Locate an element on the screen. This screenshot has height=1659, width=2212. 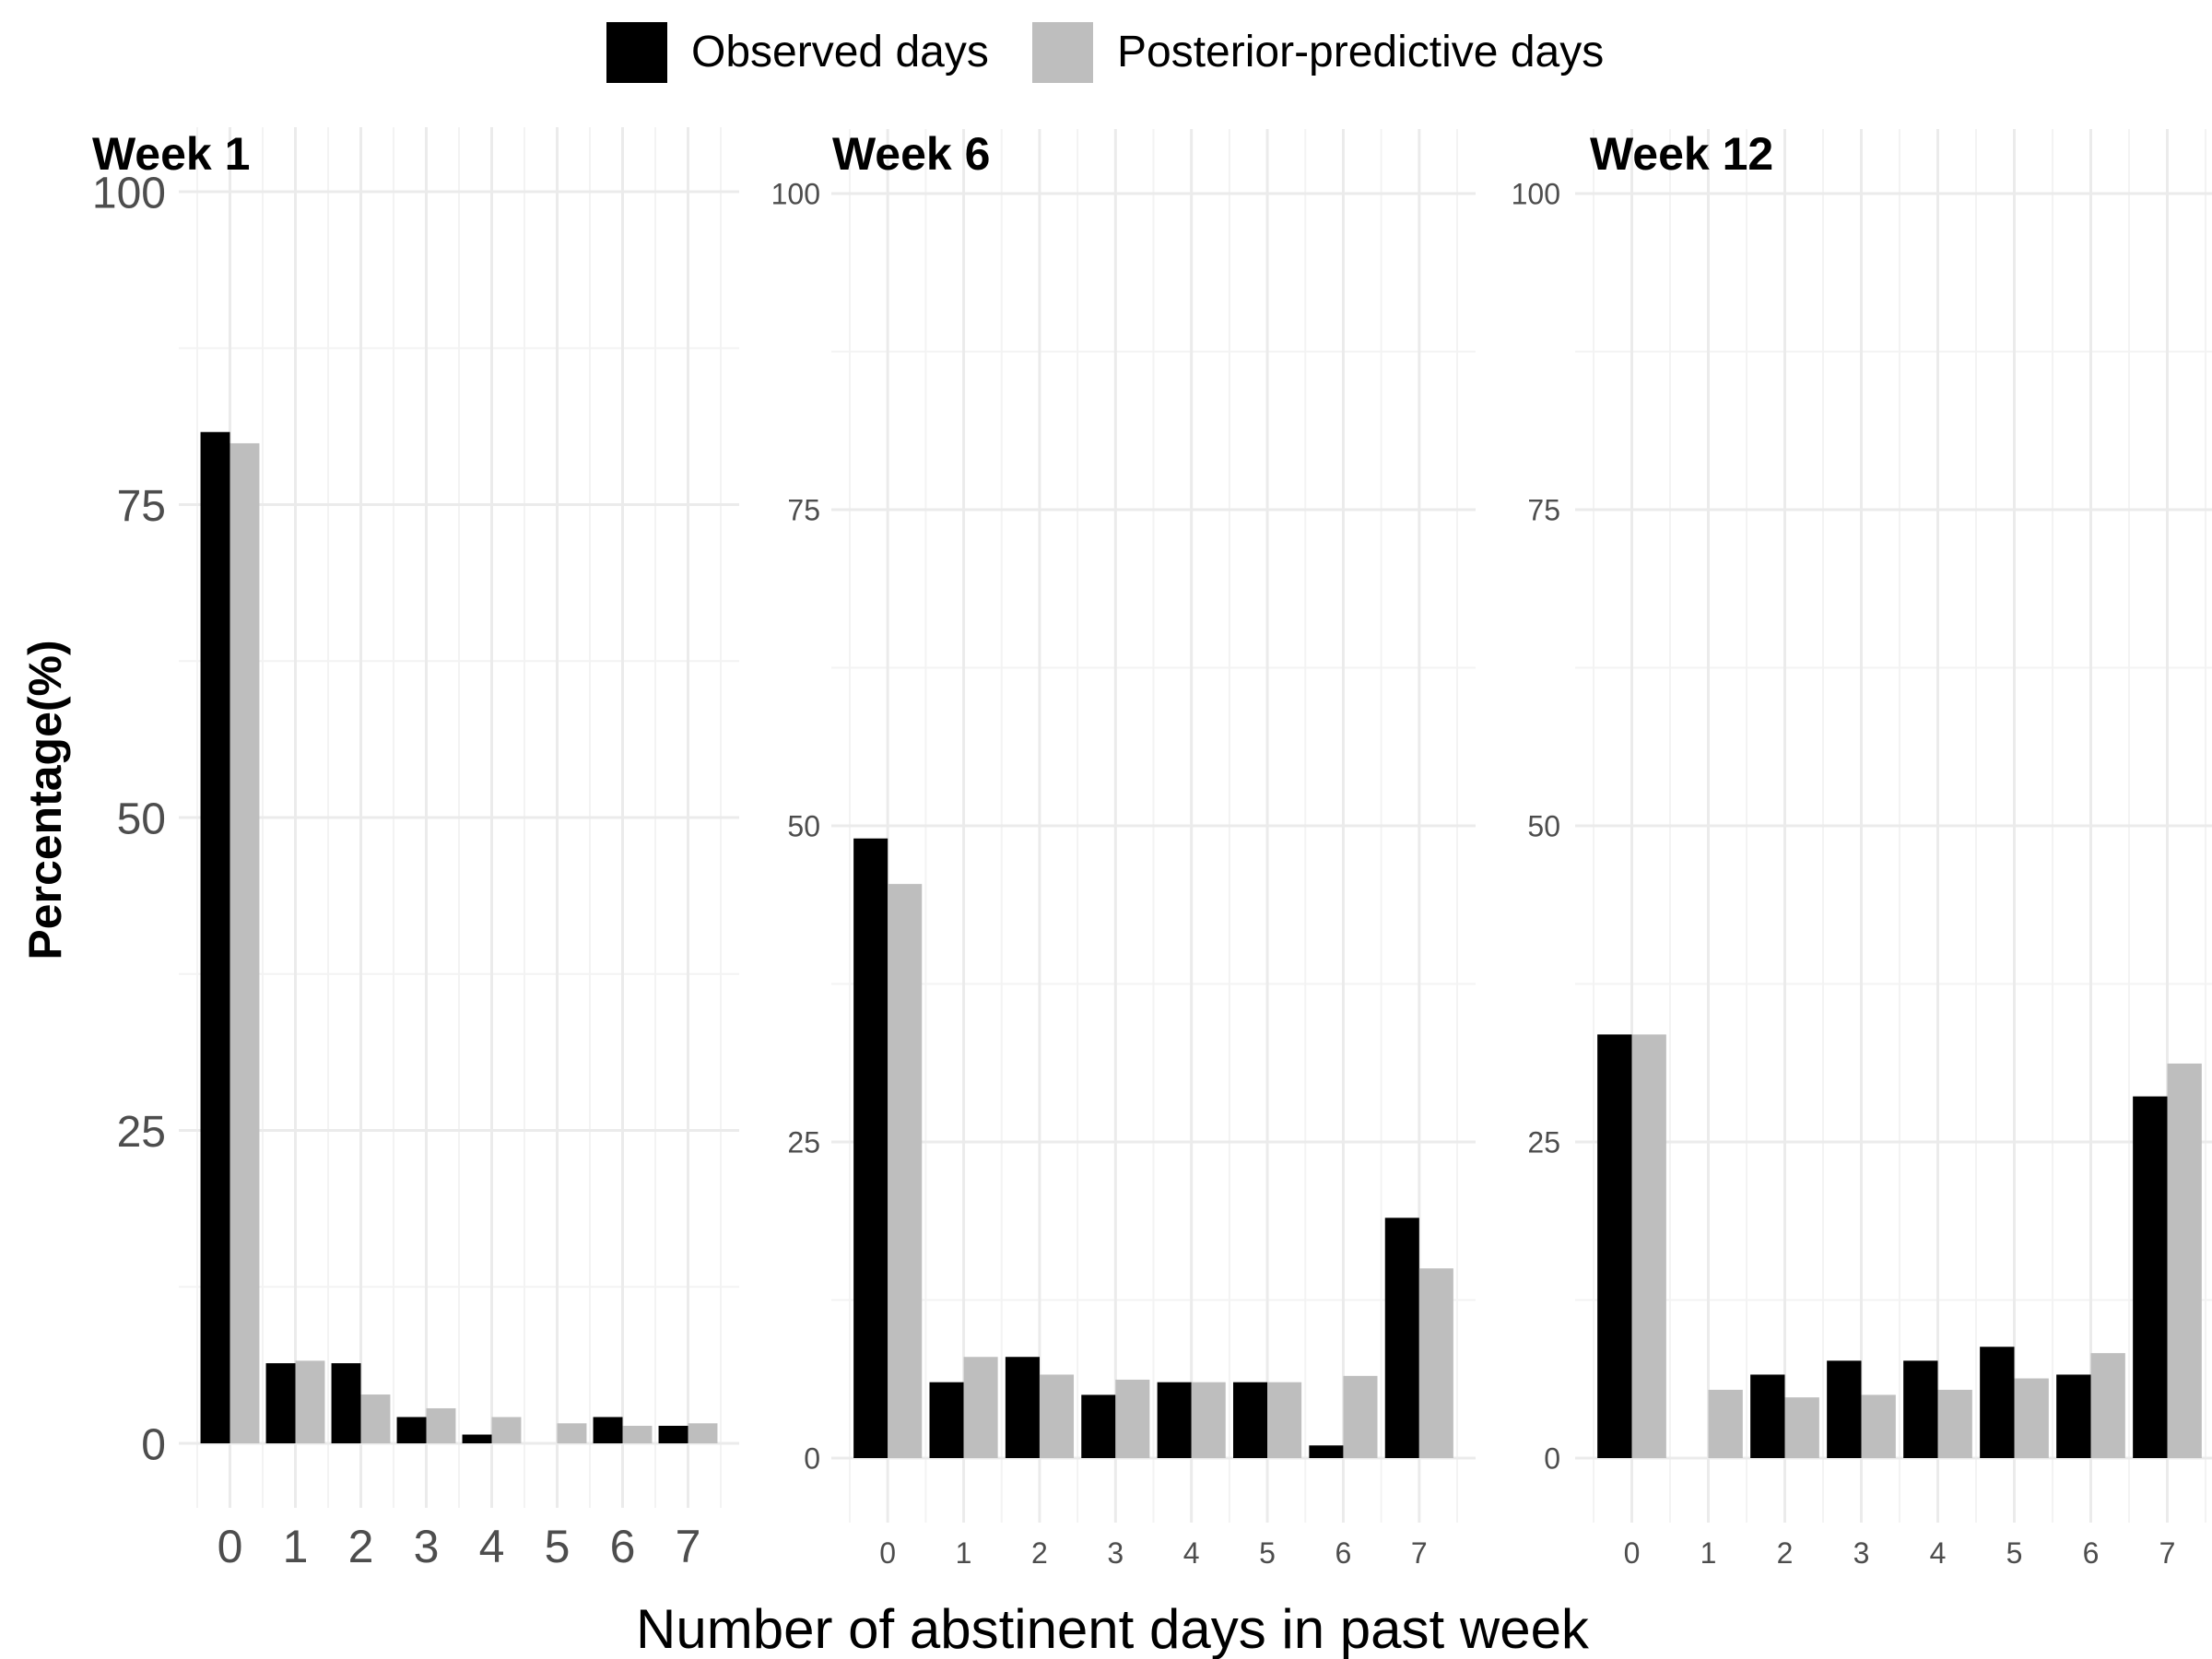
legend-label-observed: Observed days is located at coordinates (840, 52).